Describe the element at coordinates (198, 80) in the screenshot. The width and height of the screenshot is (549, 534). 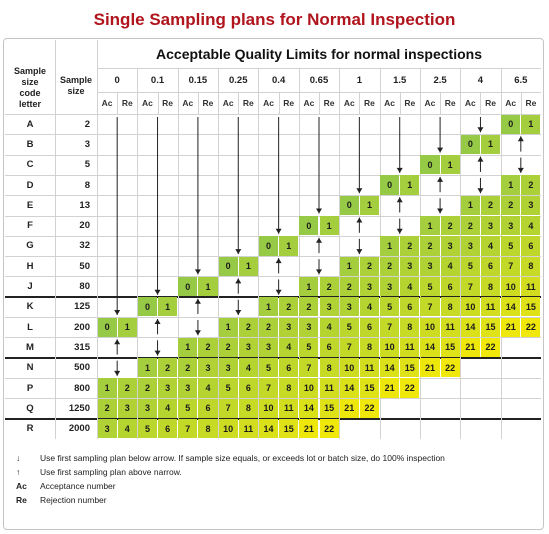
I see `aql-level: 0.15` at that location.